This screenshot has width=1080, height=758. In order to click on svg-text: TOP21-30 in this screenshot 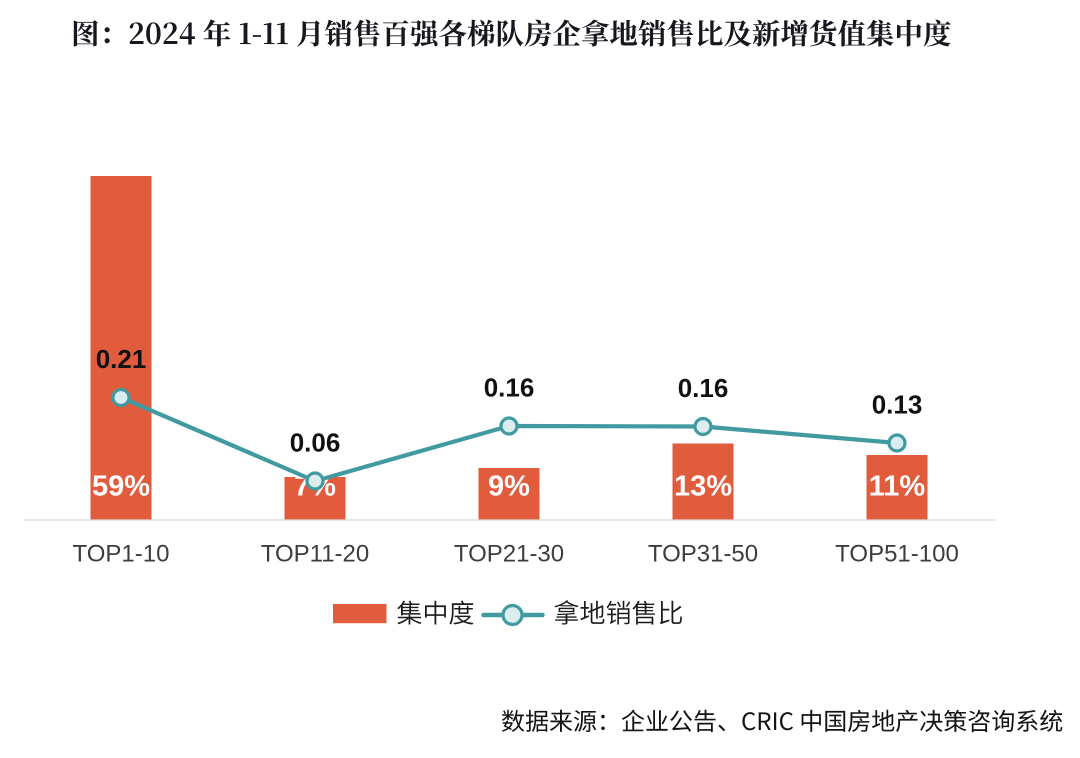, I will do `click(509, 554)`.